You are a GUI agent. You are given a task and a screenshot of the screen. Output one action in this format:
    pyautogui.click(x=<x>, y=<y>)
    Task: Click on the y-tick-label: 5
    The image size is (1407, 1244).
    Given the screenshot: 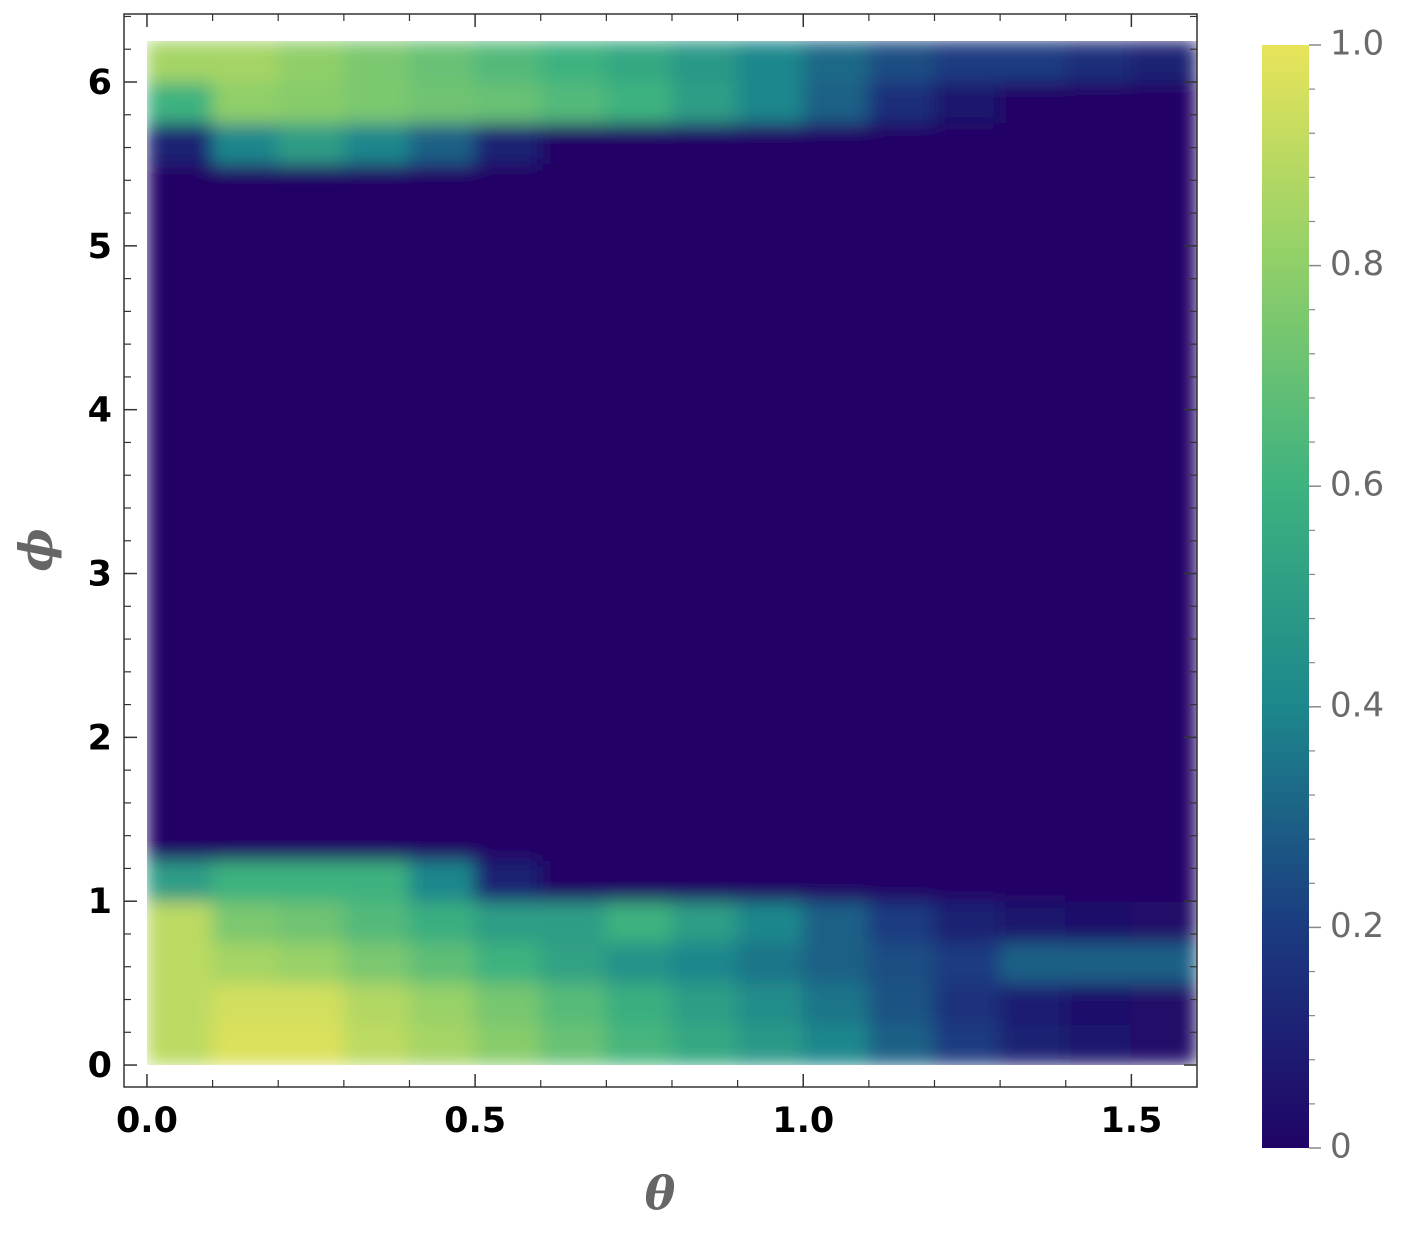 What is the action you would take?
    pyautogui.click(x=100, y=247)
    